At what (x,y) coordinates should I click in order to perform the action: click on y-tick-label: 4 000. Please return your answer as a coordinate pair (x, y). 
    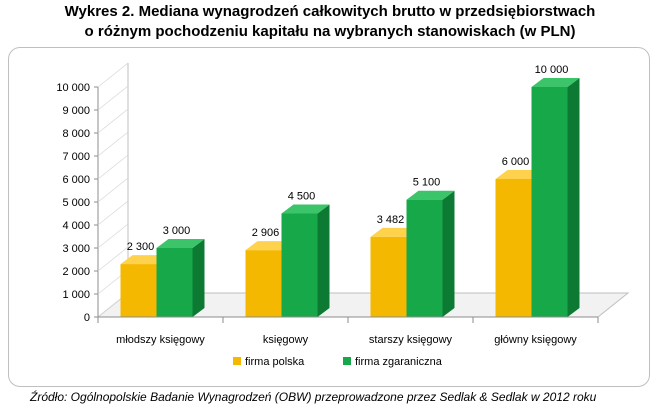
    Looking at the image, I should click on (76, 226).